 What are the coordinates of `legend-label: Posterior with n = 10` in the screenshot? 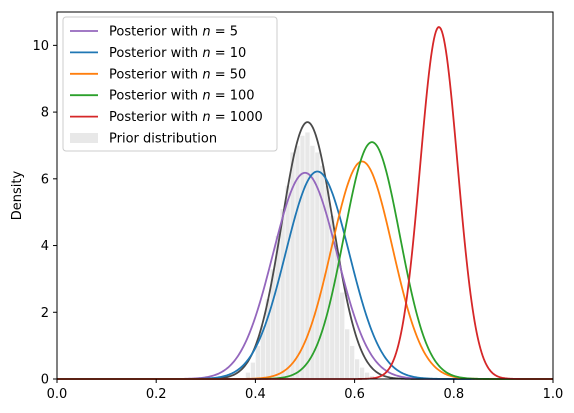 It's located at (177, 53).